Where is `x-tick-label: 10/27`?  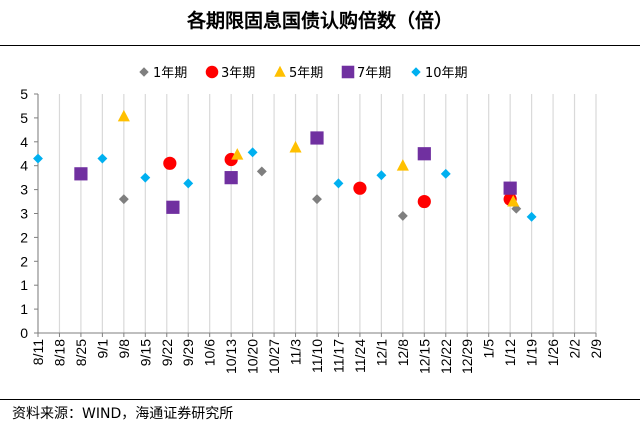
x-tick-label: 10/27 is located at coordinates (274, 356).